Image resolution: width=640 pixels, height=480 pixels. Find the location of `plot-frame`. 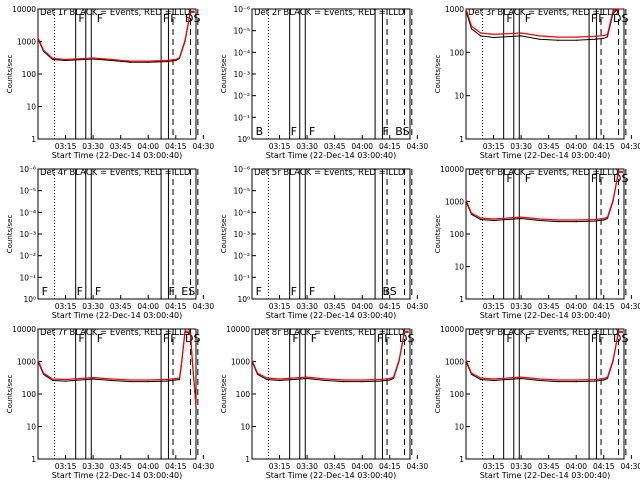

plot-frame is located at coordinates (117, 74).